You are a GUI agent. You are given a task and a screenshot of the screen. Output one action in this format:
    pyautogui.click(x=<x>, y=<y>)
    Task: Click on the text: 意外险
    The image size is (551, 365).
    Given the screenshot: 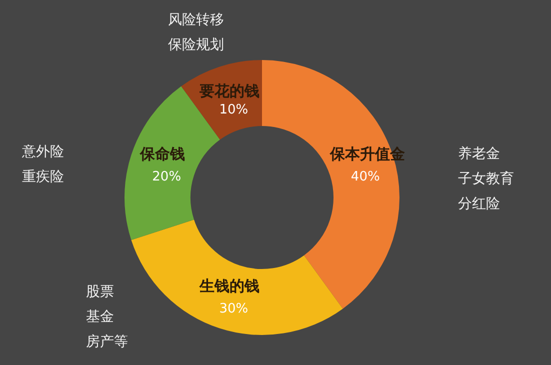 What is the action you would take?
    pyautogui.click(x=43, y=152)
    